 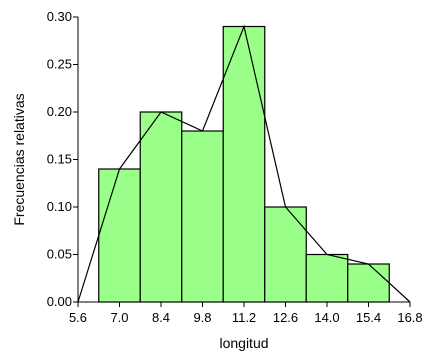 What do you see at coordinates (326, 317) in the screenshot?
I see `x-tick-label-6: 14.0` at bounding box center [326, 317].